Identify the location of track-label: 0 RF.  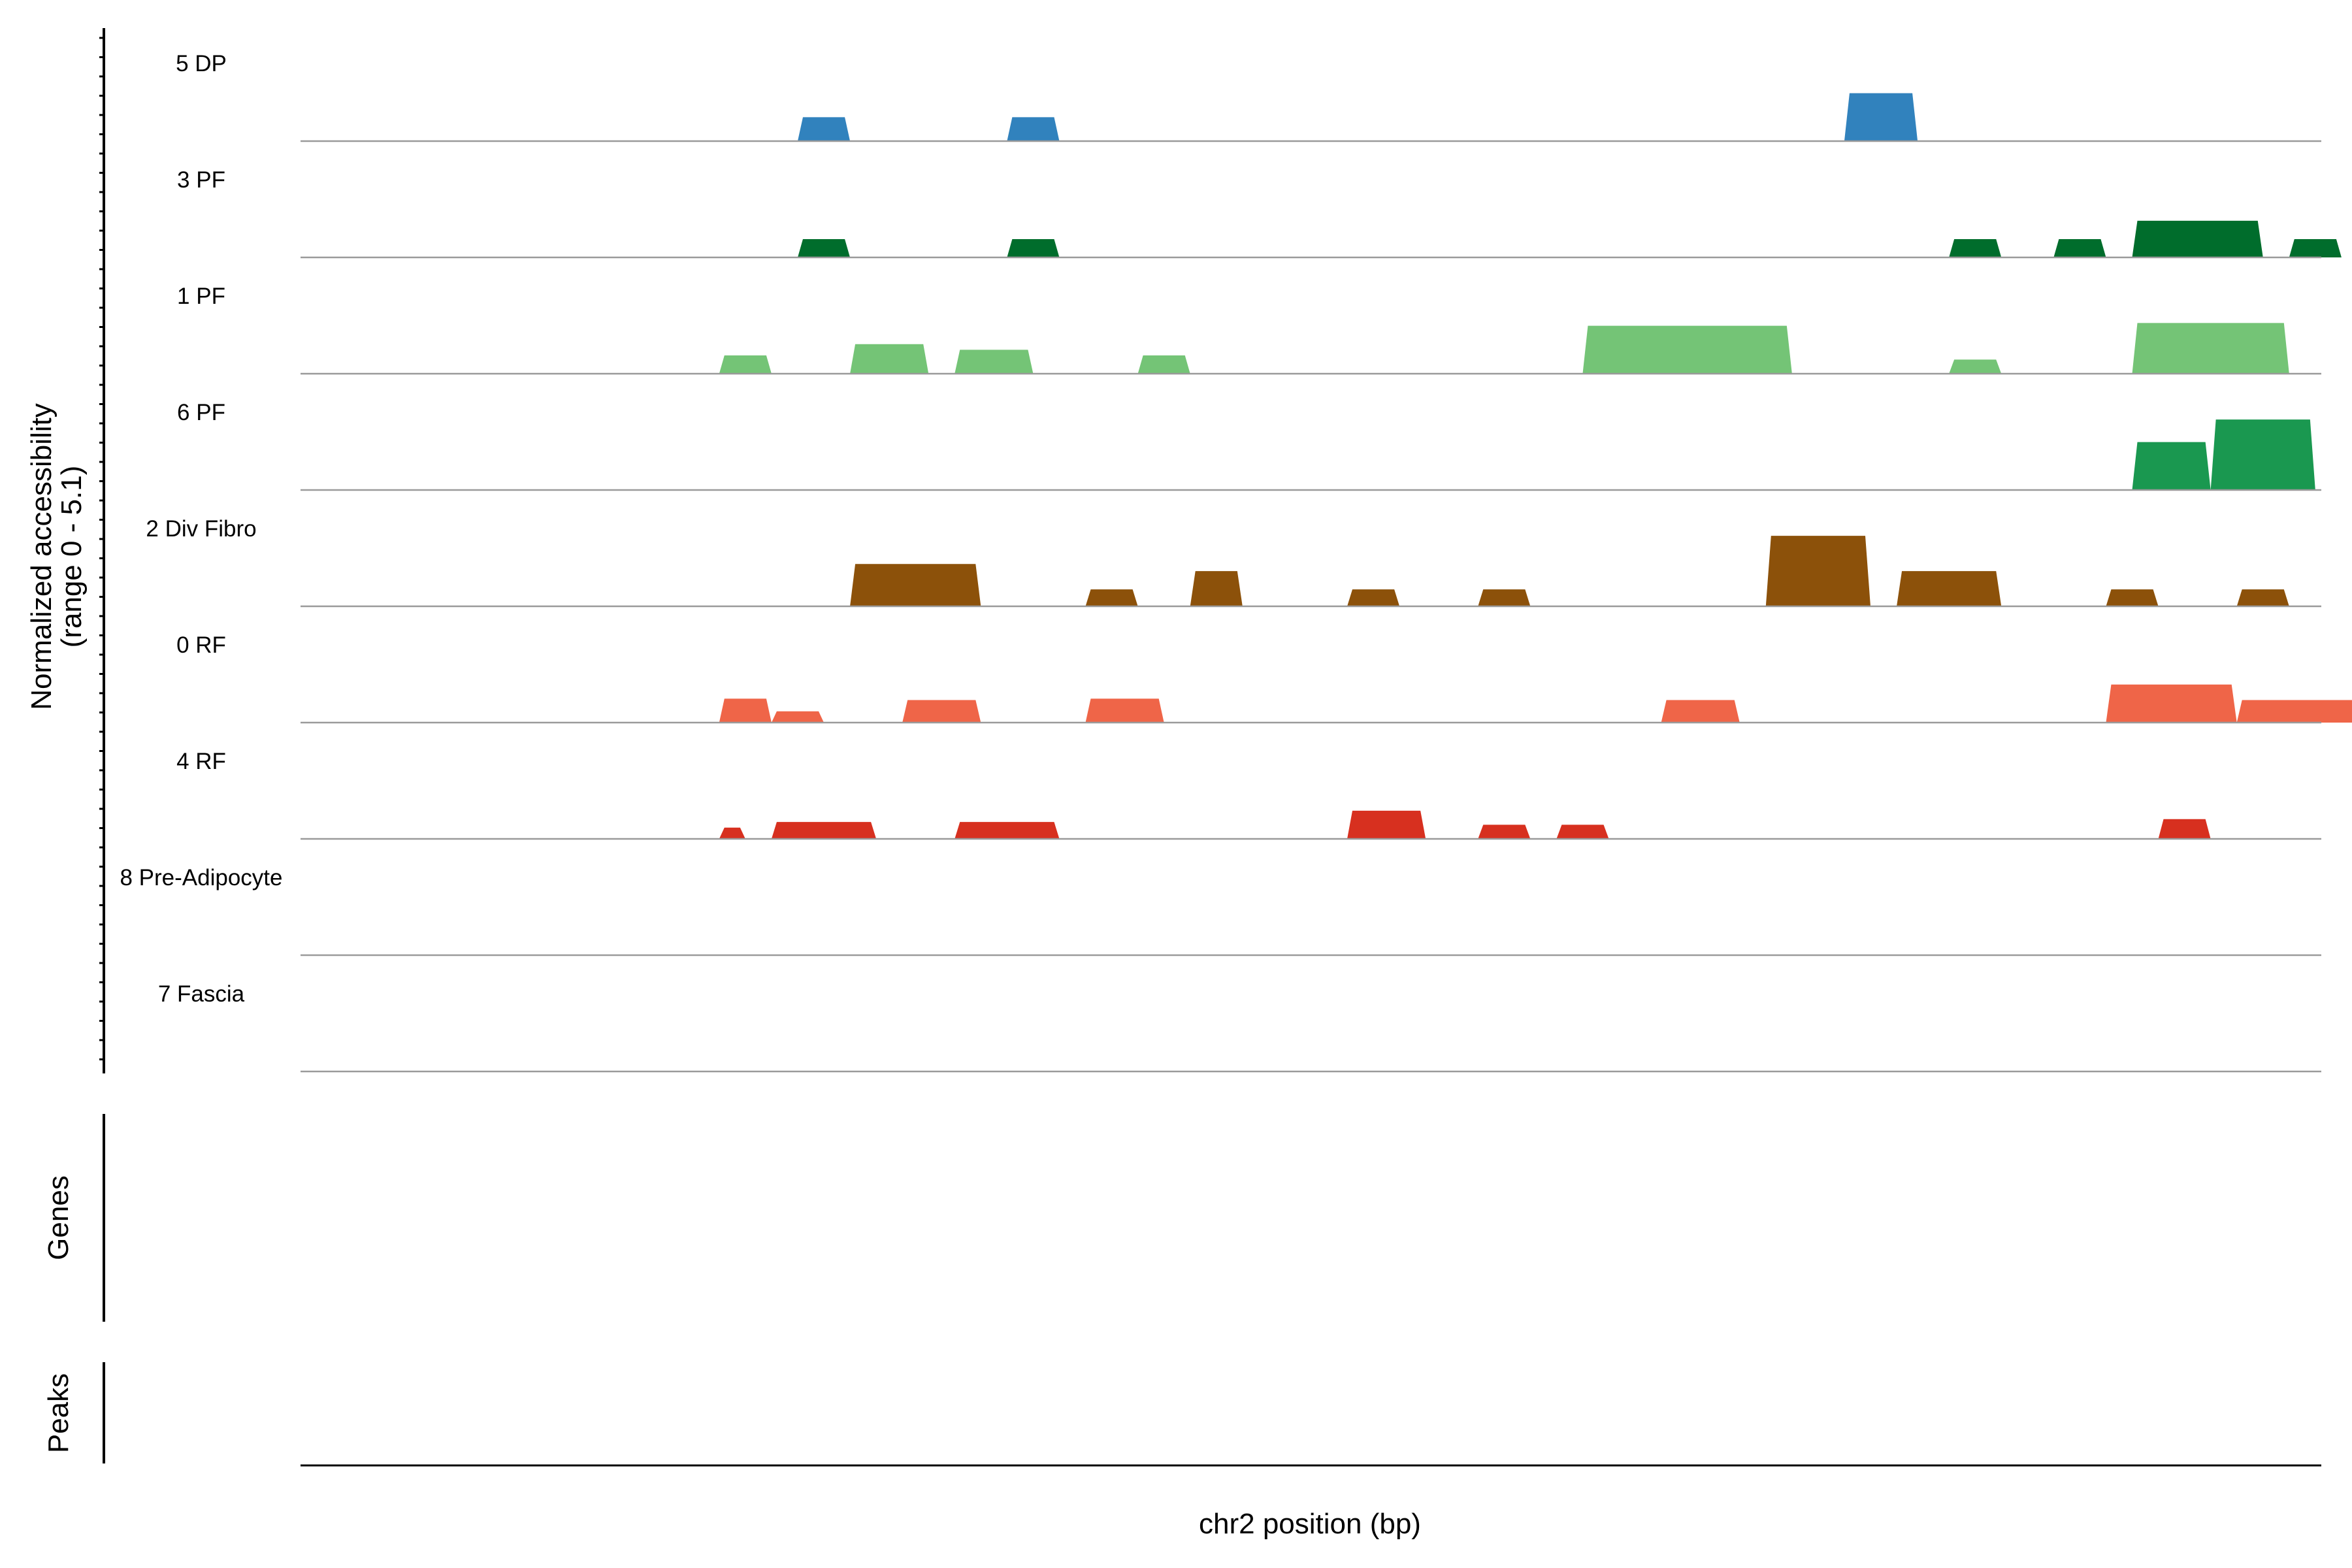
(201, 645).